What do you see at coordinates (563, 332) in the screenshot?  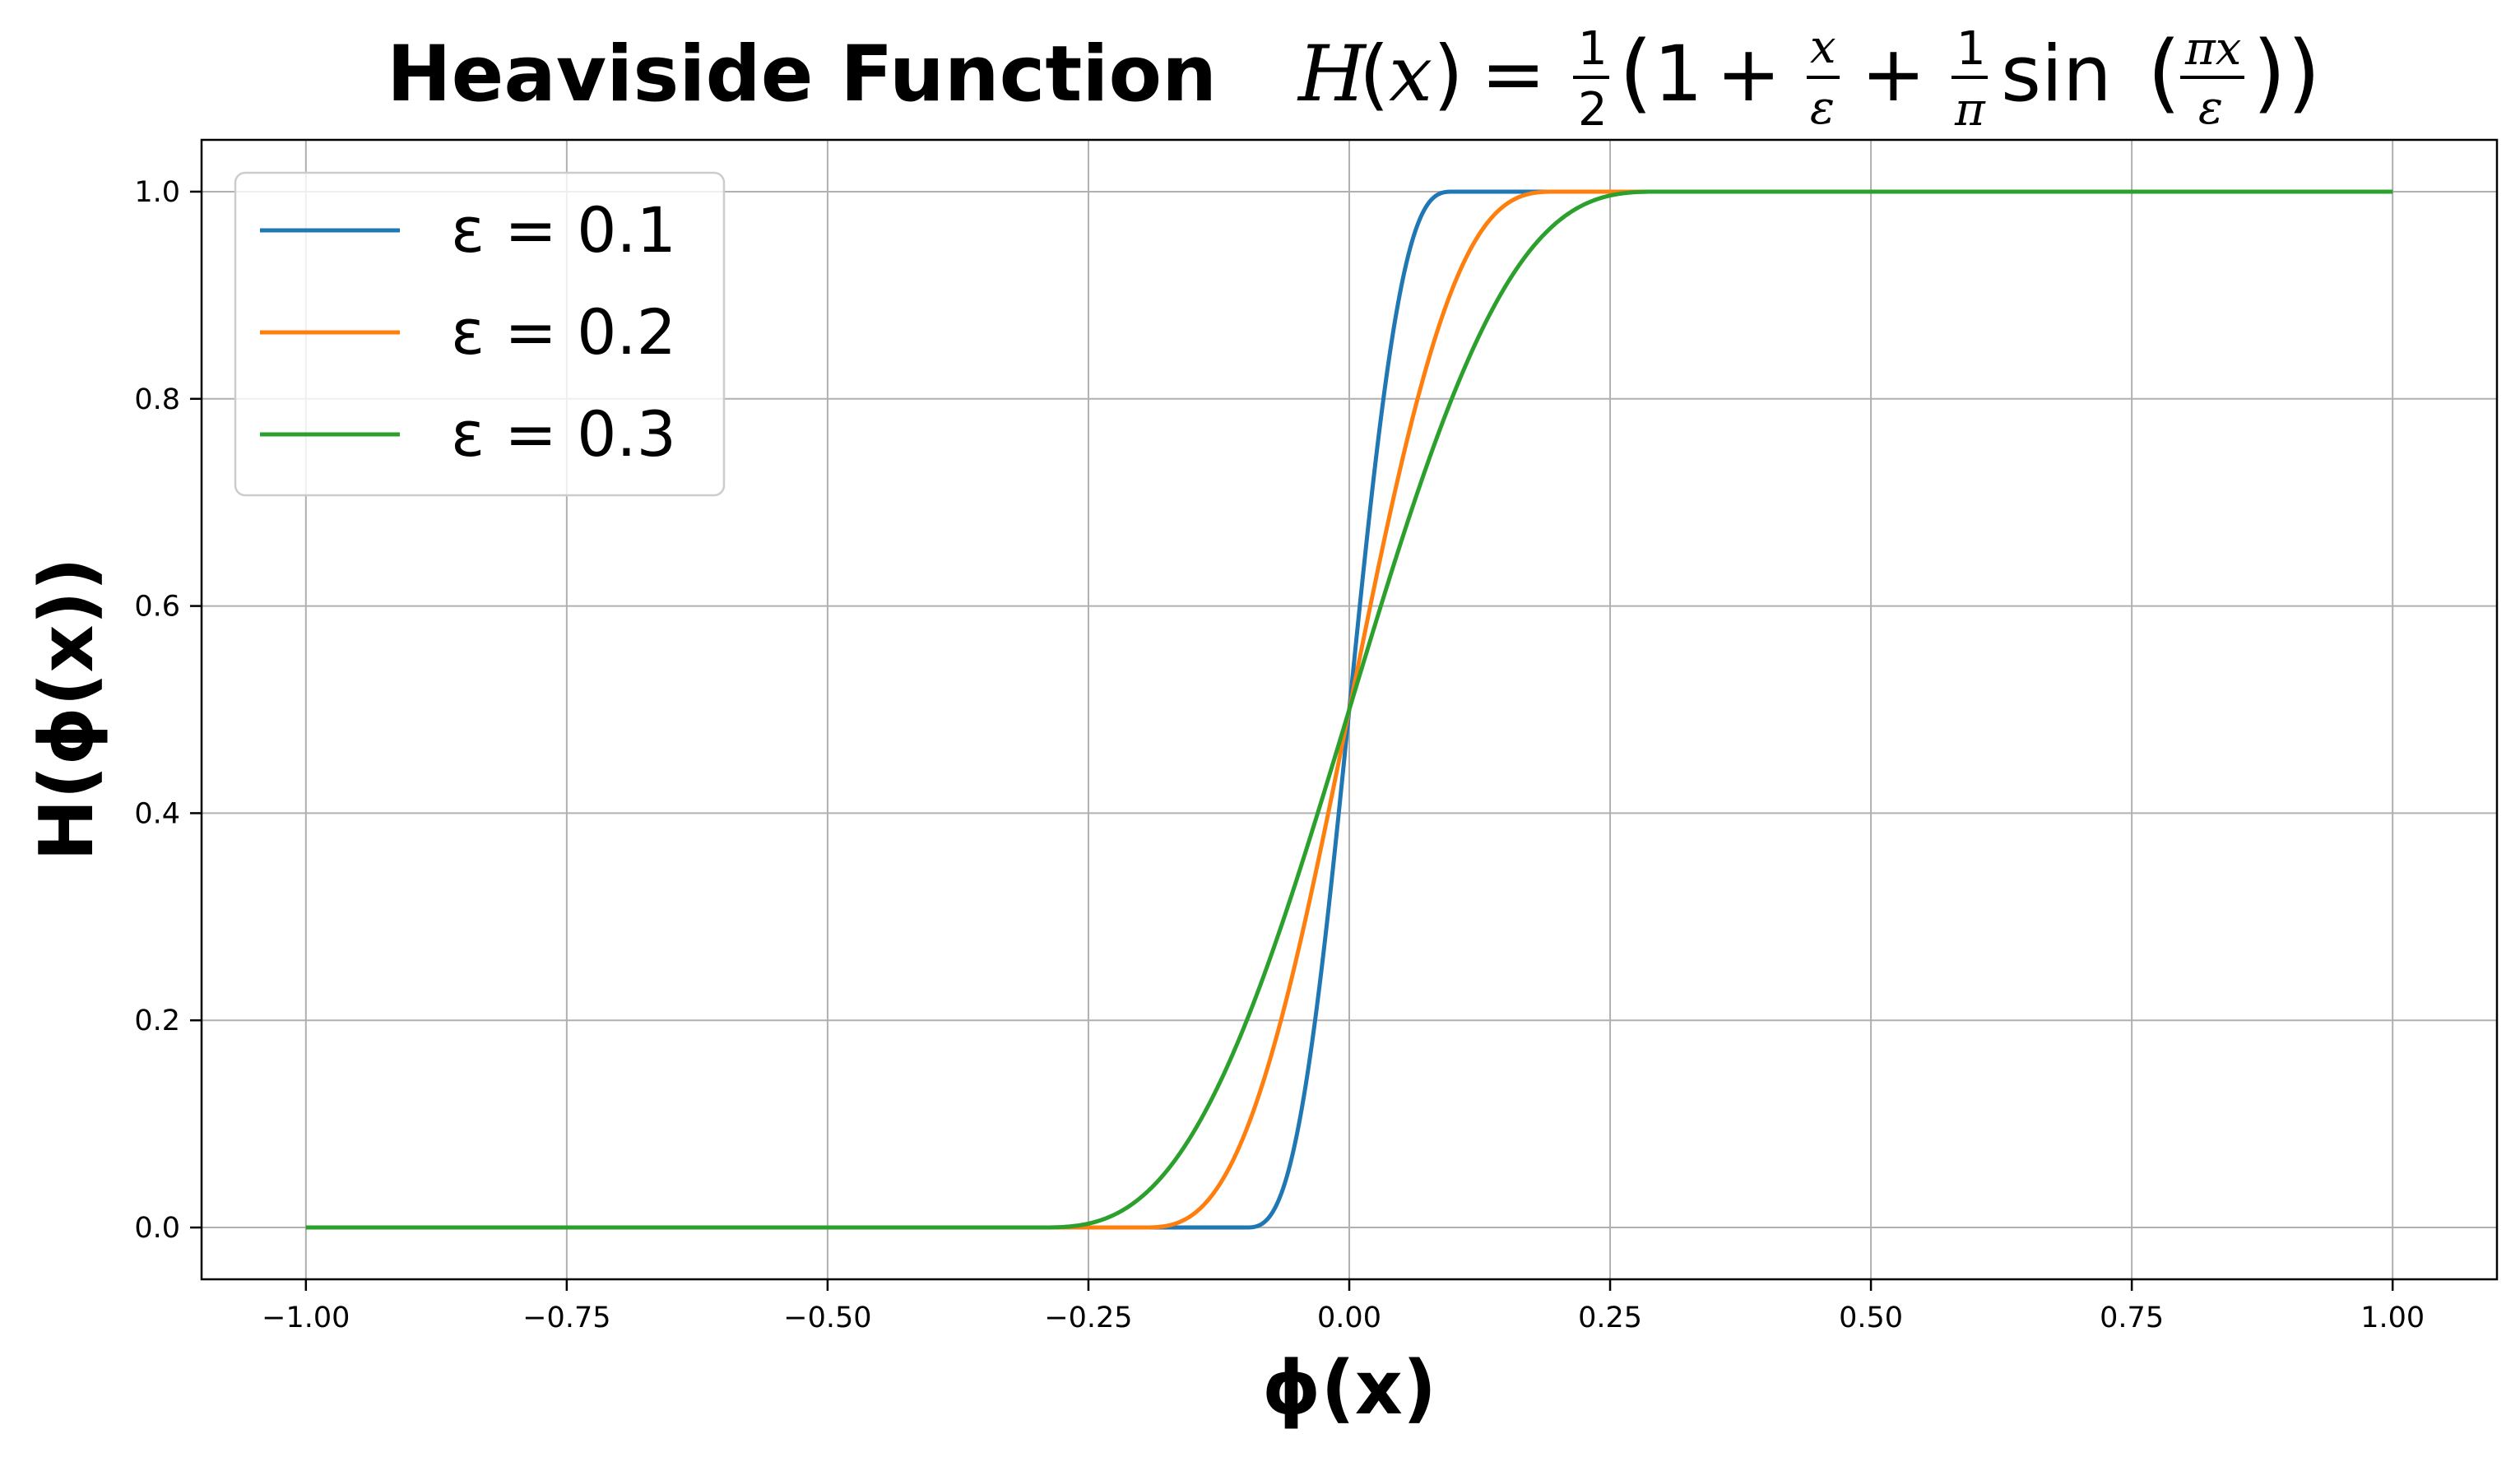 I see `legend-label: ε = 0.2` at bounding box center [563, 332].